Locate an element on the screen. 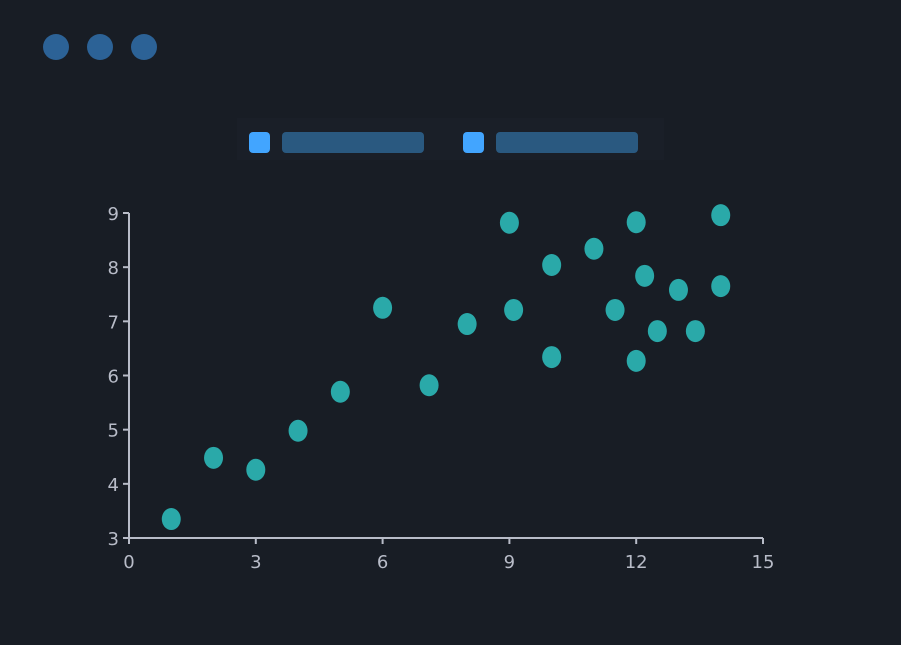  y-tick-label: 9 is located at coordinates (113, 214).